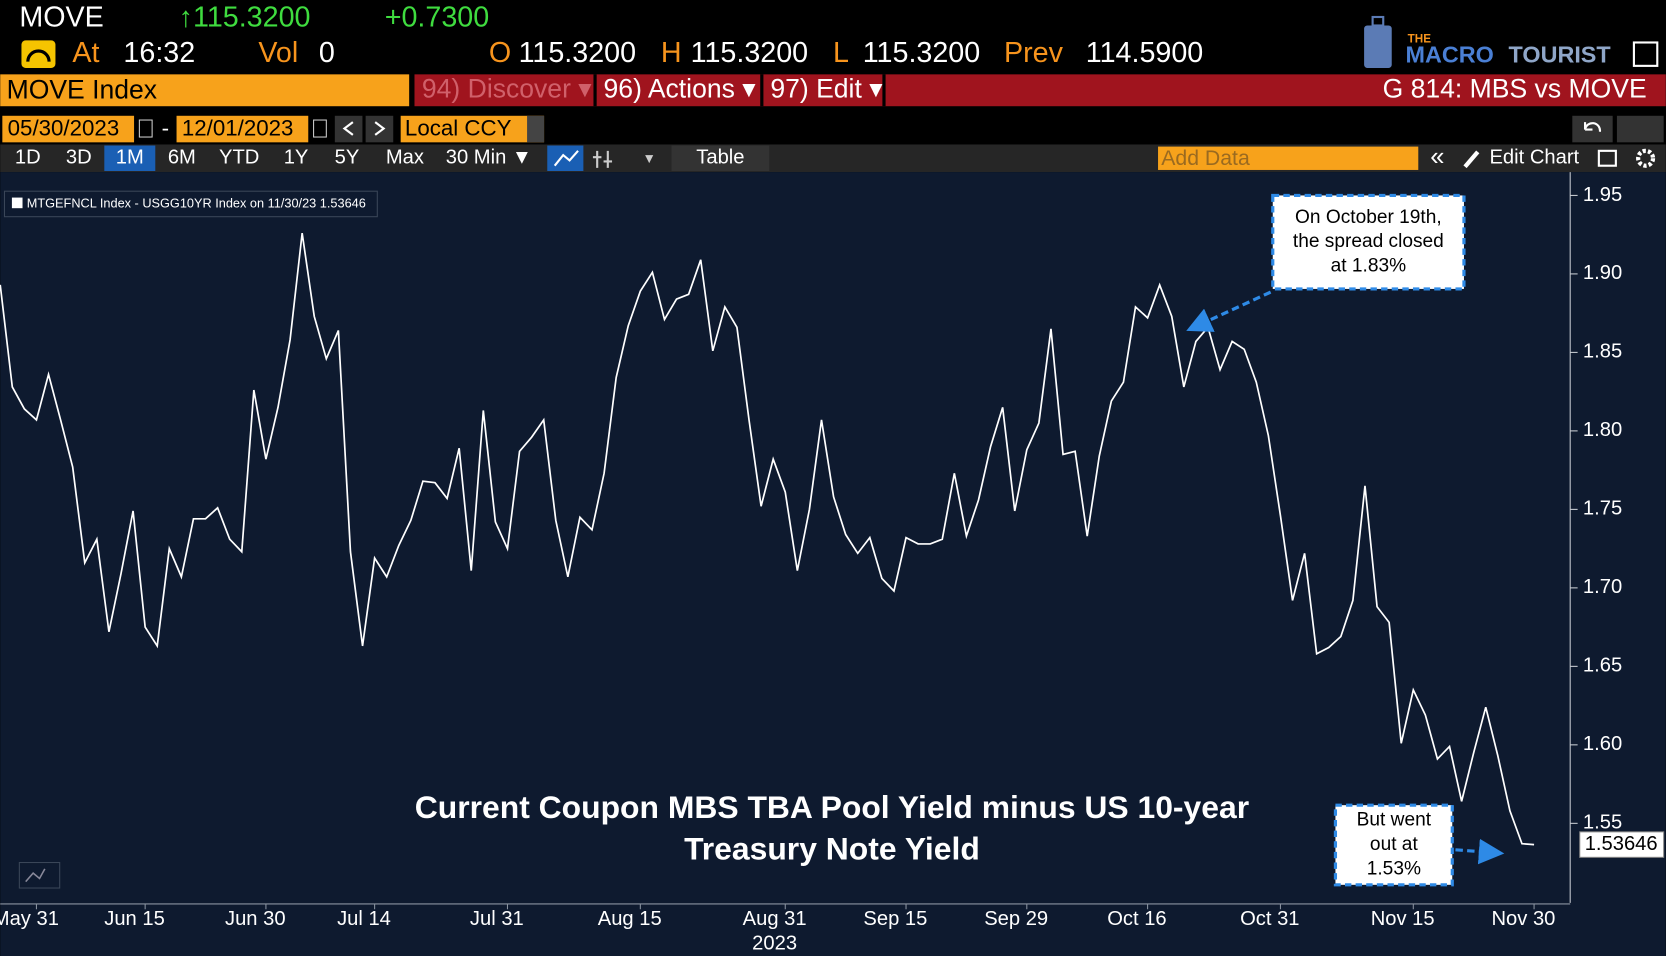 The height and width of the screenshot is (956, 1666). I want to click on y-tick-label: 1.60, so click(1602, 744).